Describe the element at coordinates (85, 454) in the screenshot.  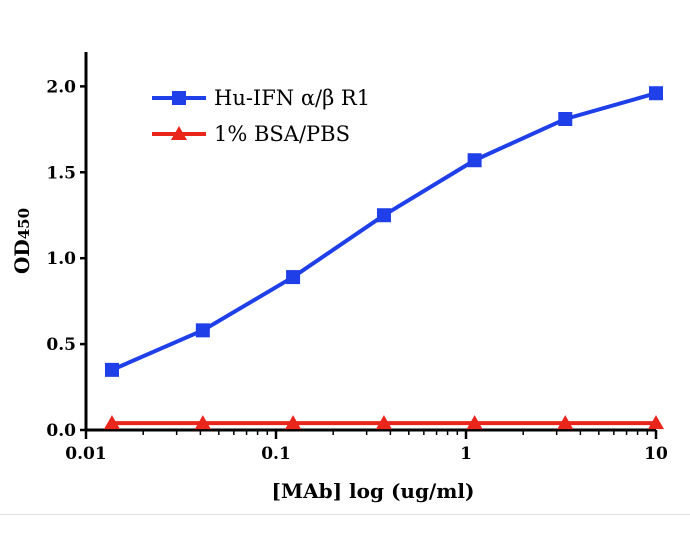
I see `x-tick-label: 0.01` at that location.